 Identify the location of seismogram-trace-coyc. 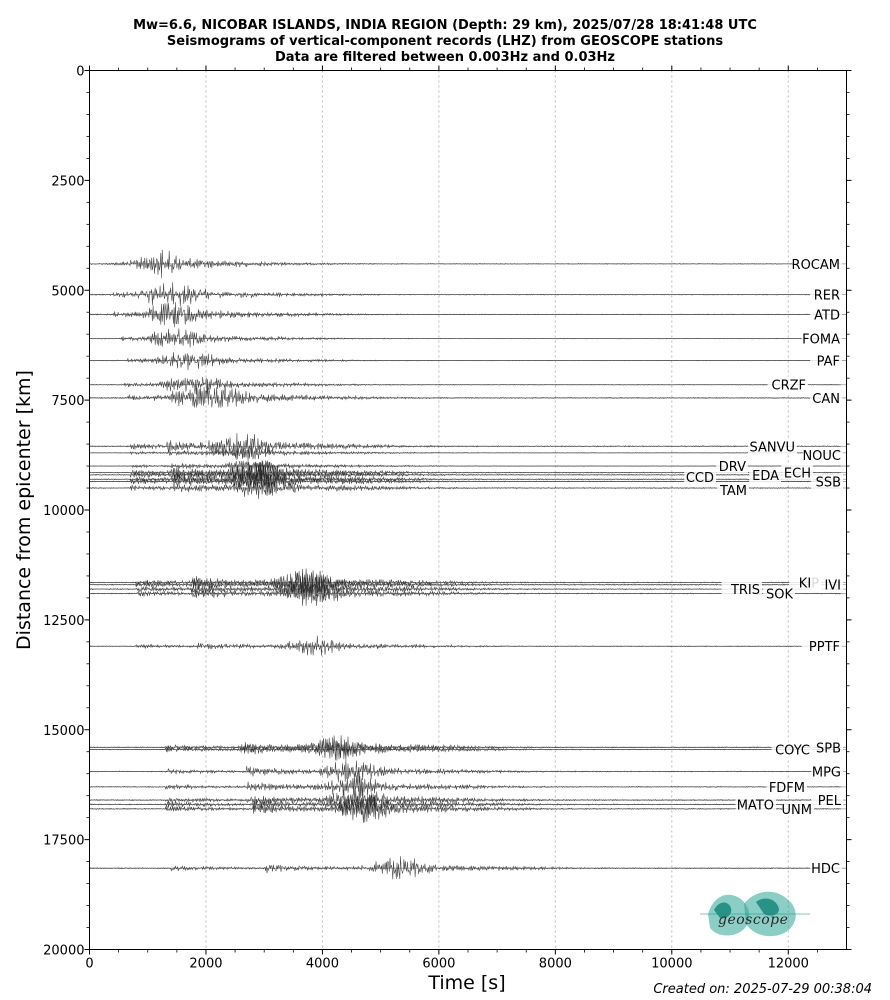
(465, 749).